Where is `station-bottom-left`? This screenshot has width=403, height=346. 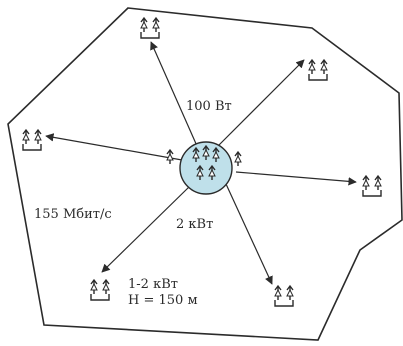
station-bottom-left is located at coordinates (100, 290).